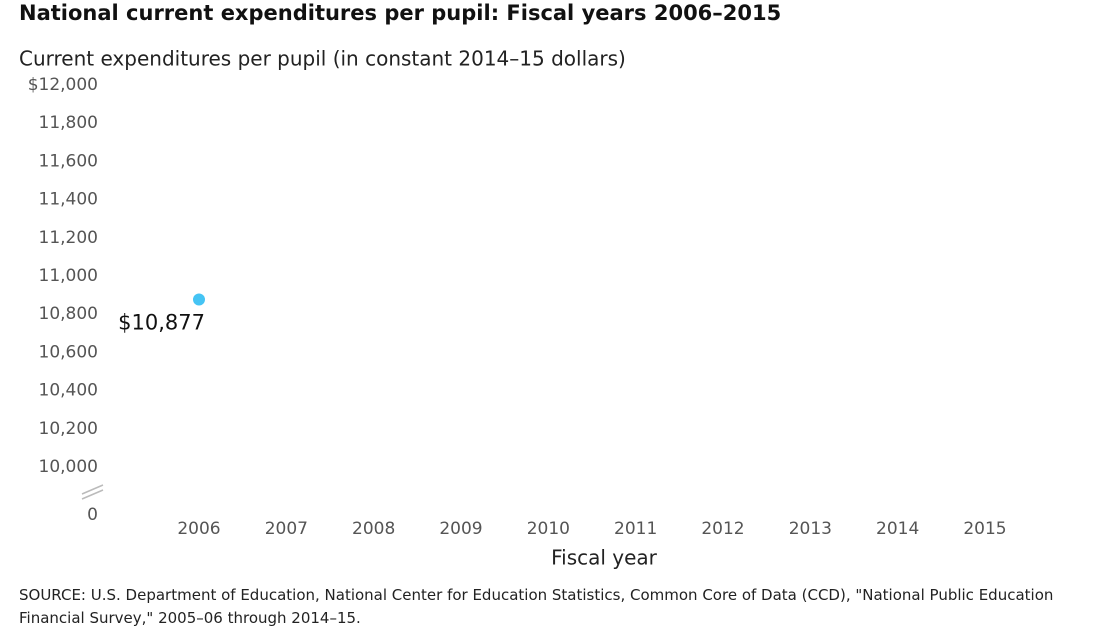 The width and height of the screenshot is (1112, 632). Describe the element at coordinates (68, 429) in the screenshot. I see `y-tick-label: 10,200` at that location.